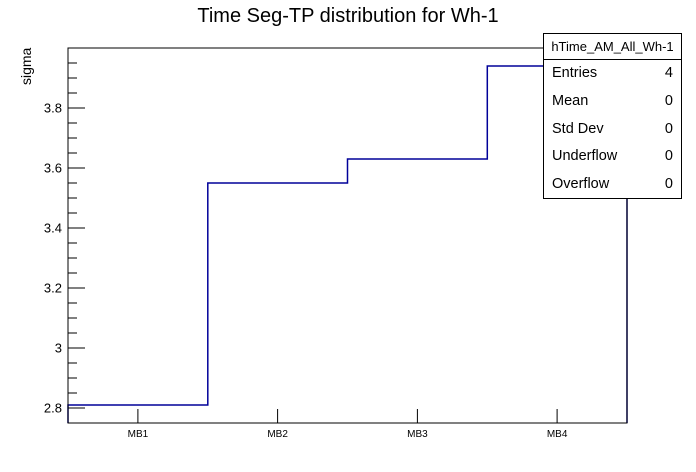  I want to click on stats-box-title: hTime_AM_All_Wh-1, so click(612, 47).